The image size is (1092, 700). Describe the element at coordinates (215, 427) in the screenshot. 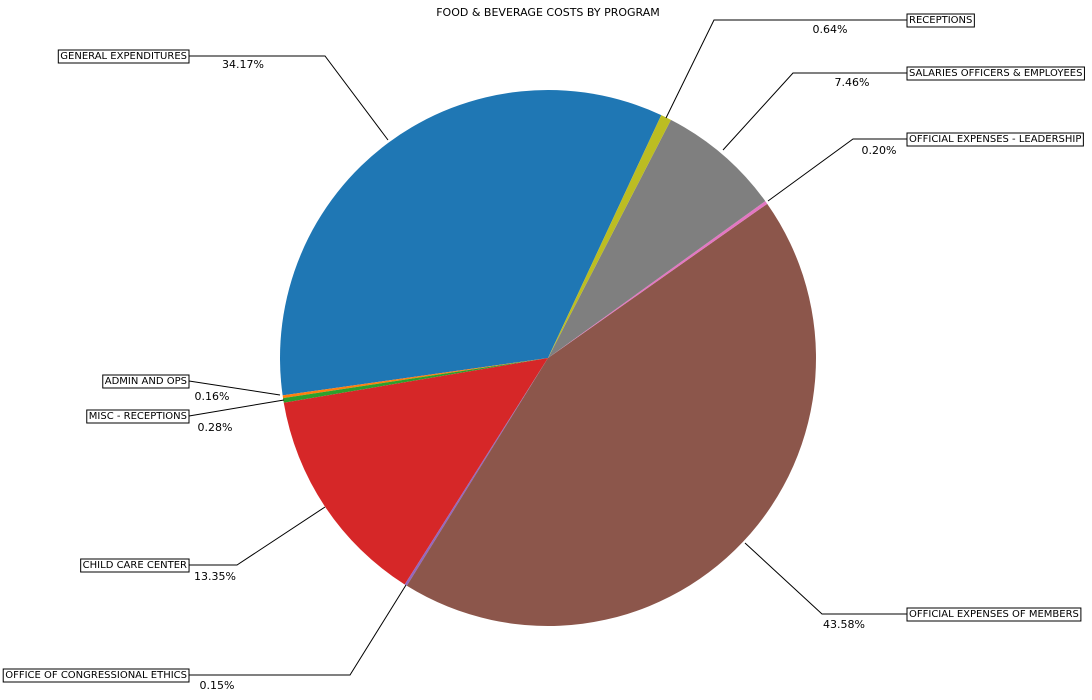

I see `percent-label: 0.28%` at that location.